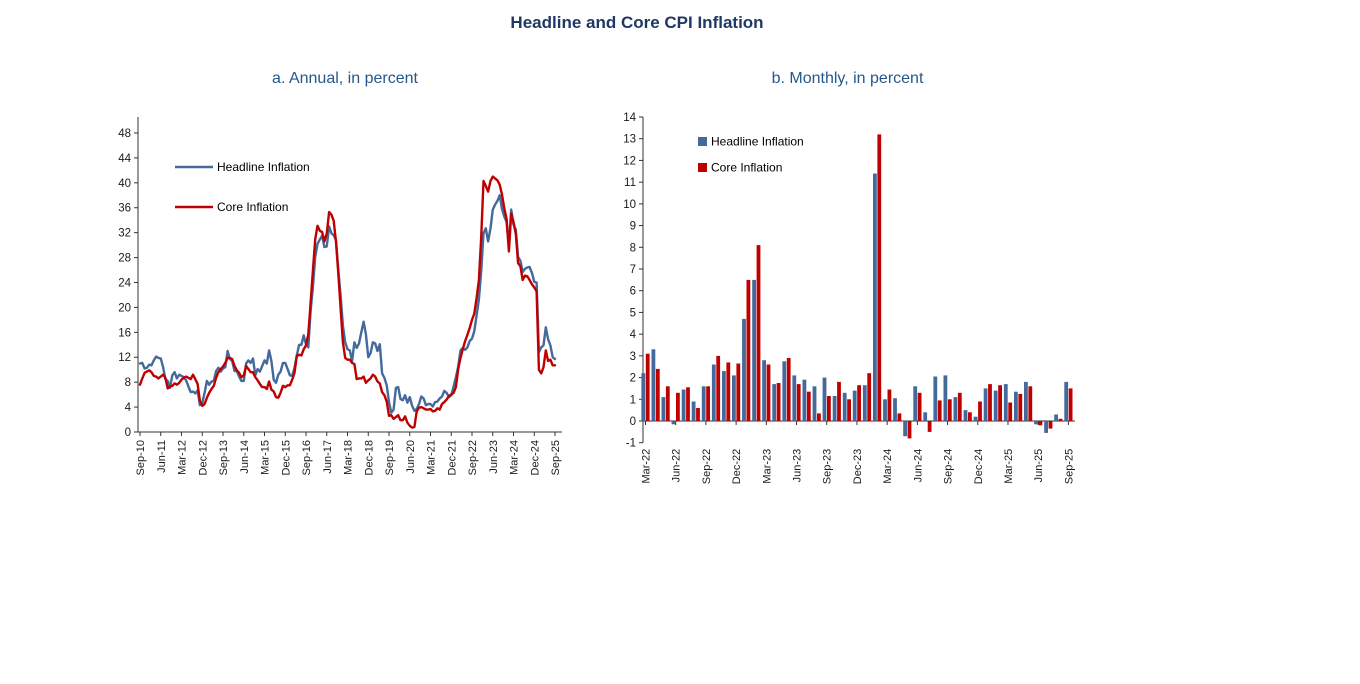 This screenshot has width=1360, height=684. Describe the element at coordinates (141, 457) in the screenshot. I see `x-tick-label: Sep-10` at that location.